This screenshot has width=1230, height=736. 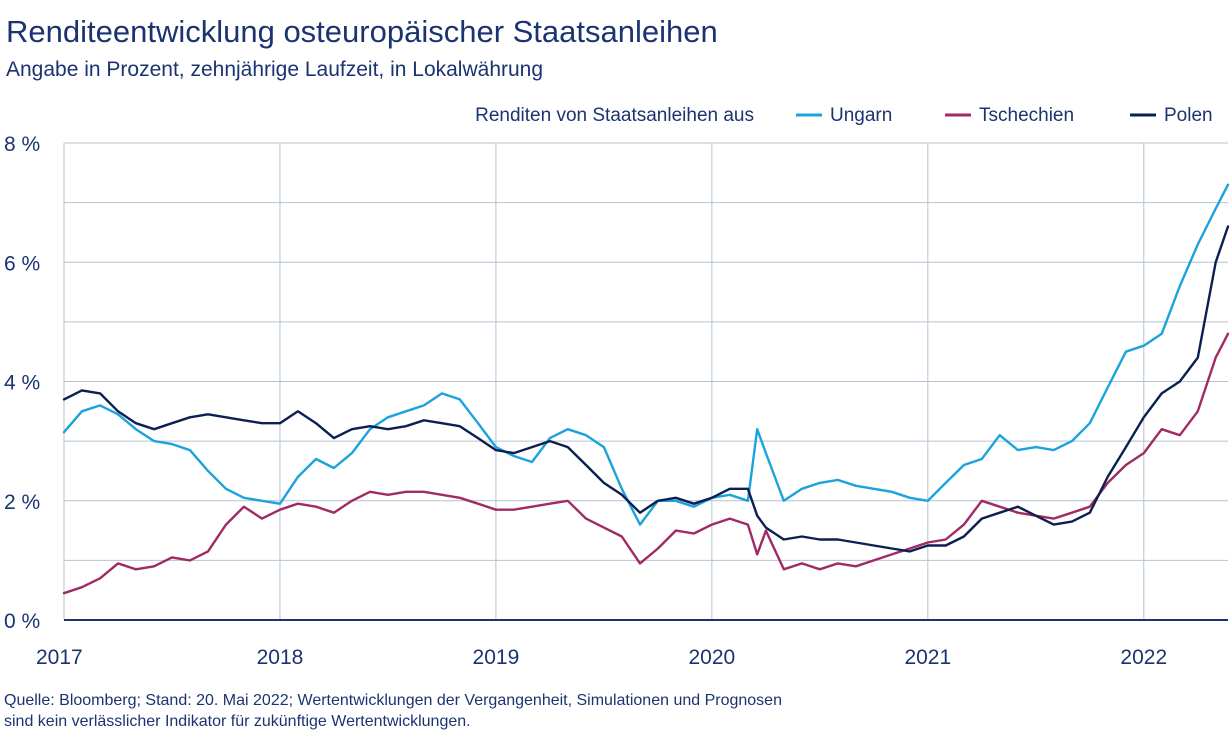 What do you see at coordinates (22, 263) in the screenshot?
I see `y-tick-label: 6 %` at bounding box center [22, 263].